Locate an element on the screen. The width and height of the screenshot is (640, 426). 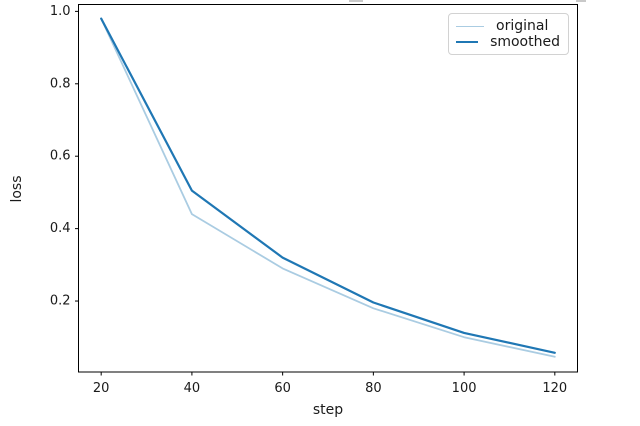
x-axis-label: step is located at coordinates (328, 410).